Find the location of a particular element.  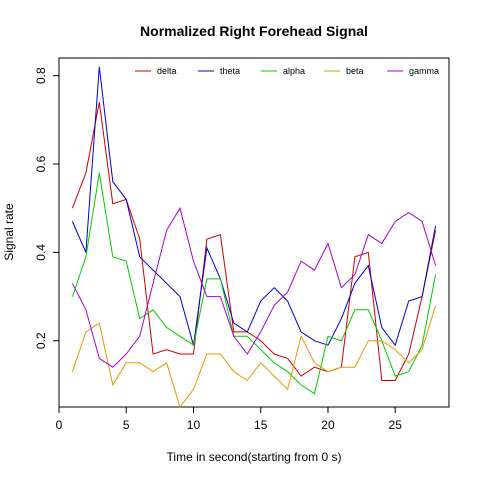

y-axis-label: Signal rate is located at coordinates (9, 232).